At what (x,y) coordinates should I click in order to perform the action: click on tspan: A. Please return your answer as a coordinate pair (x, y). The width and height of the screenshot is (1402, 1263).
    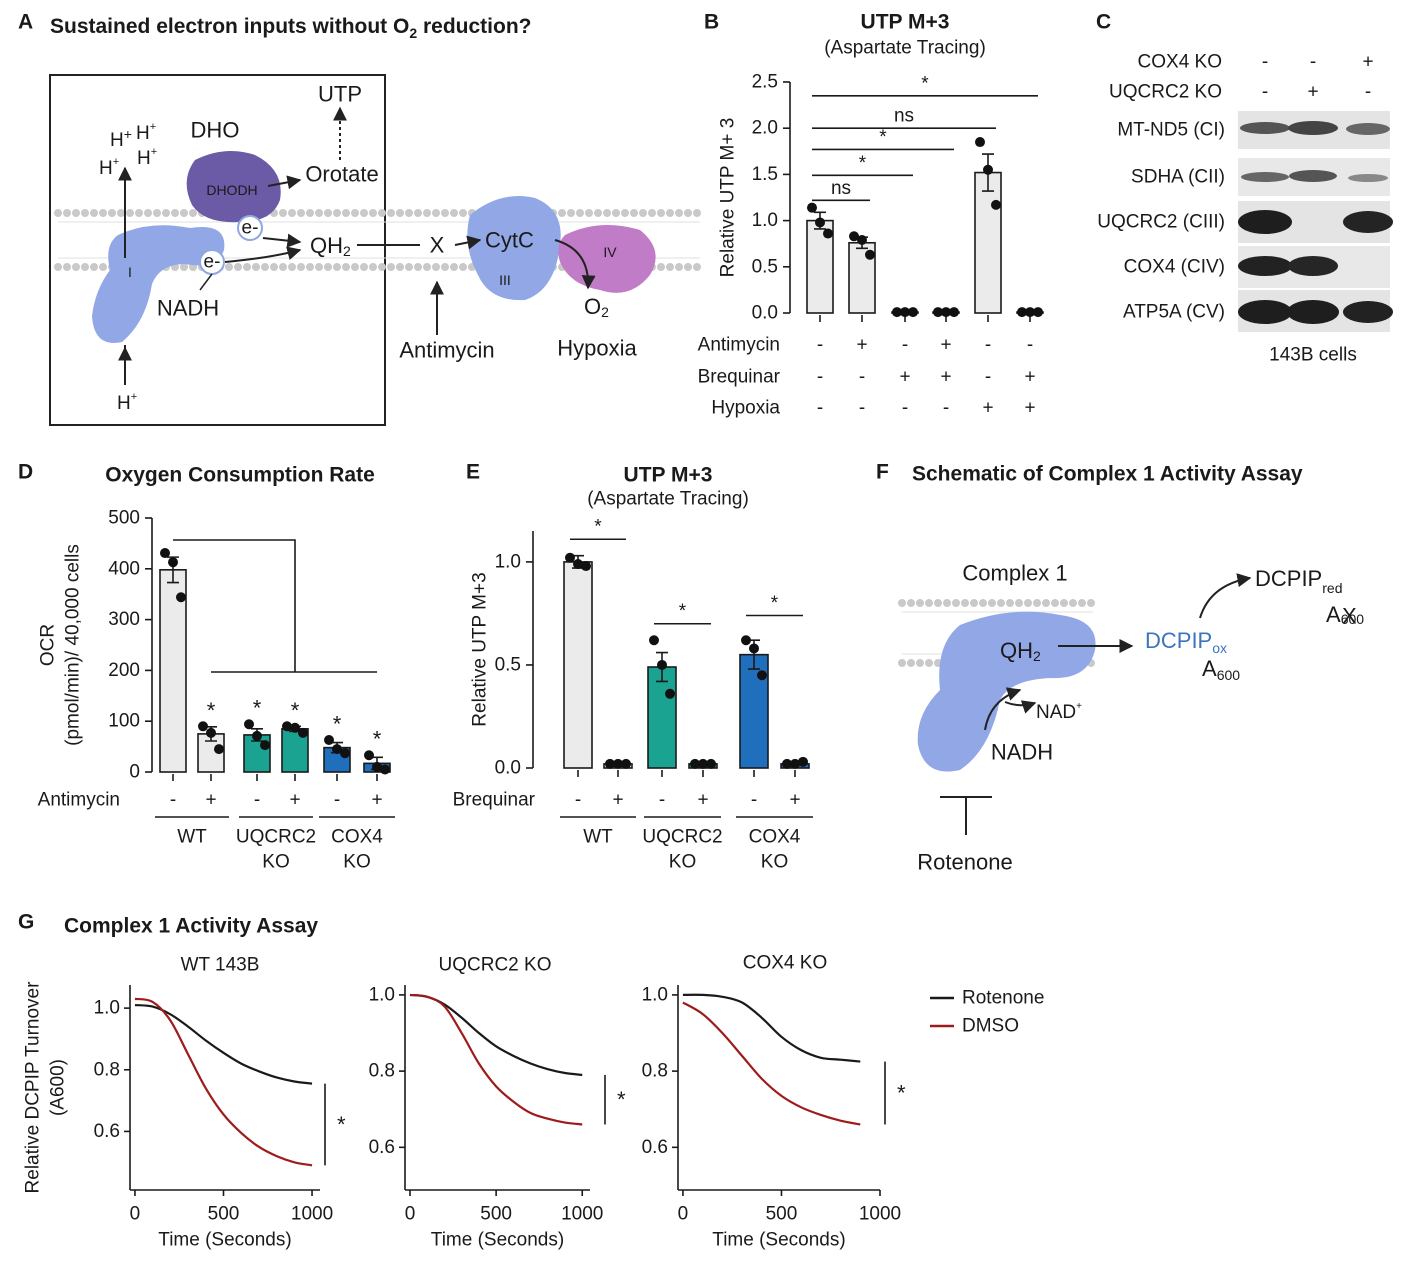
    Looking at the image, I should click on (1333, 614).